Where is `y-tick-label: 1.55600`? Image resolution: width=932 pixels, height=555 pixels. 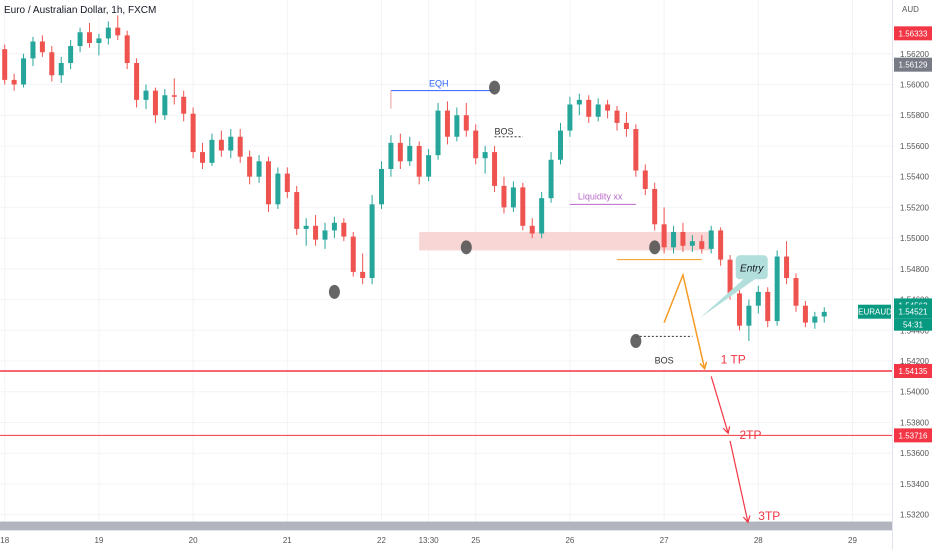 y-tick-label: 1.55600 is located at coordinates (914, 146).